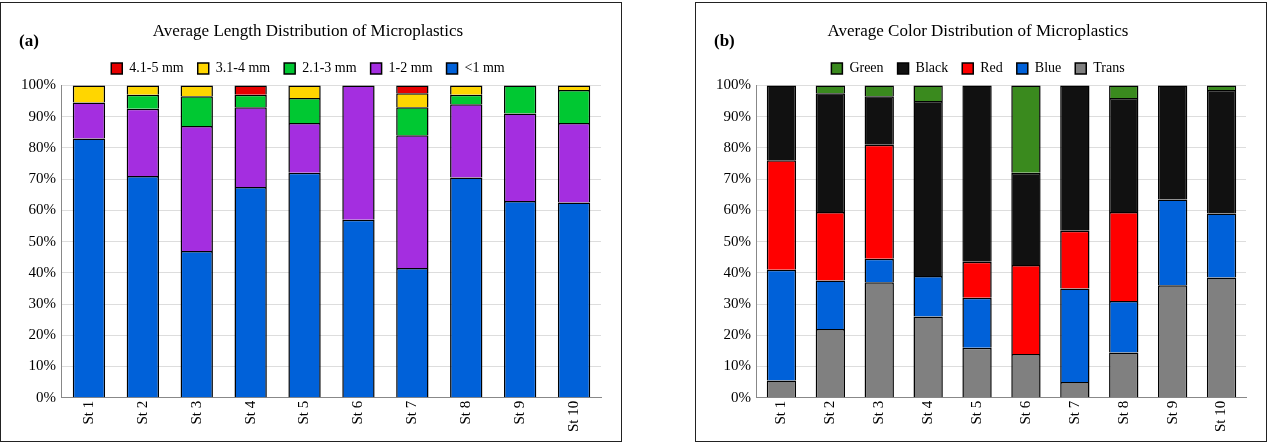  What do you see at coordinates (29, 40) in the screenshot?
I see `text: (a)` at bounding box center [29, 40].